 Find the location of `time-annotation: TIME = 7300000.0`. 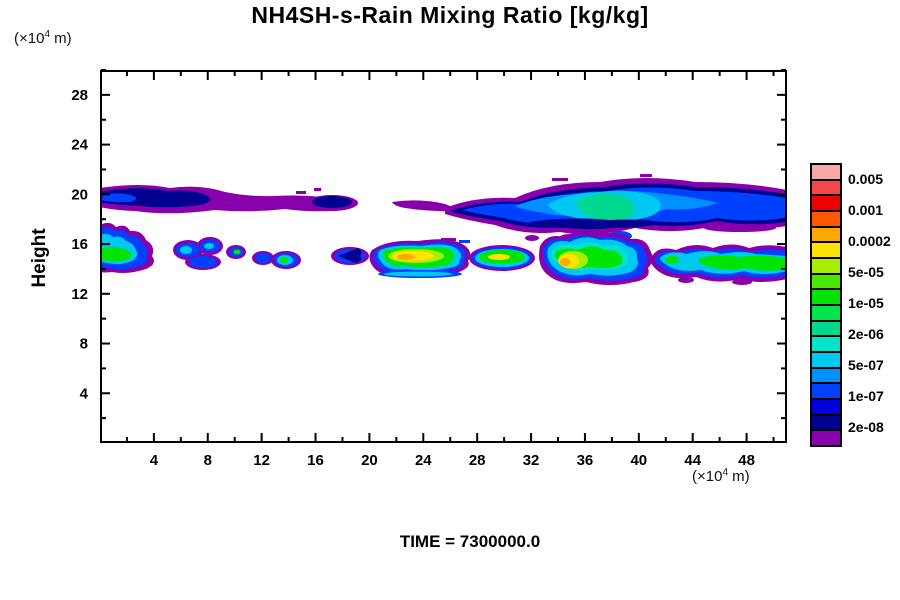

time-annotation: TIME = 7300000.0 is located at coordinates (470, 541).